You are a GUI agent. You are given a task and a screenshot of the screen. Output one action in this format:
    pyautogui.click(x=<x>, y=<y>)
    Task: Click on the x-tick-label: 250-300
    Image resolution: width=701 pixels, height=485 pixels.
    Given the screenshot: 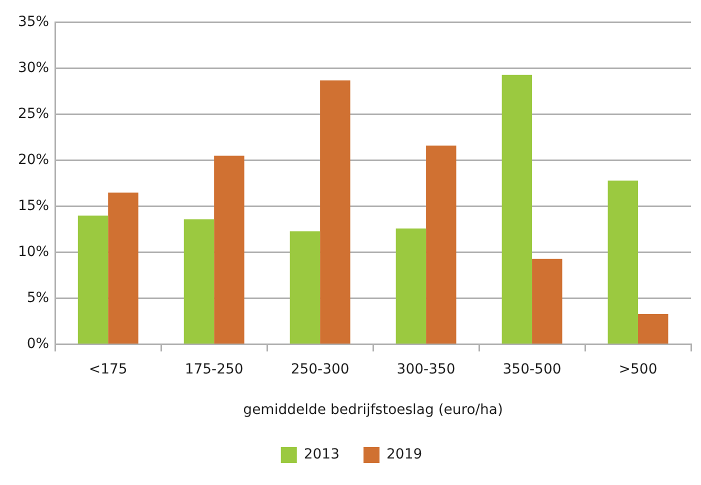 What is the action you would take?
    pyautogui.click(x=320, y=369)
    